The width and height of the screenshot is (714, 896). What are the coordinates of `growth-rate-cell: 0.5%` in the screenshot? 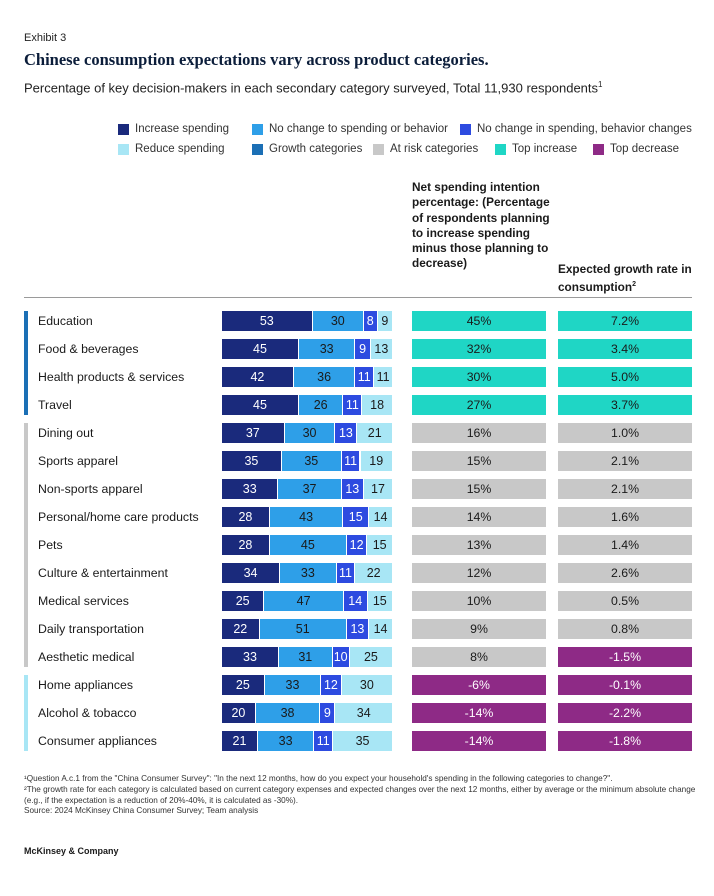 It's located at (625, 601).